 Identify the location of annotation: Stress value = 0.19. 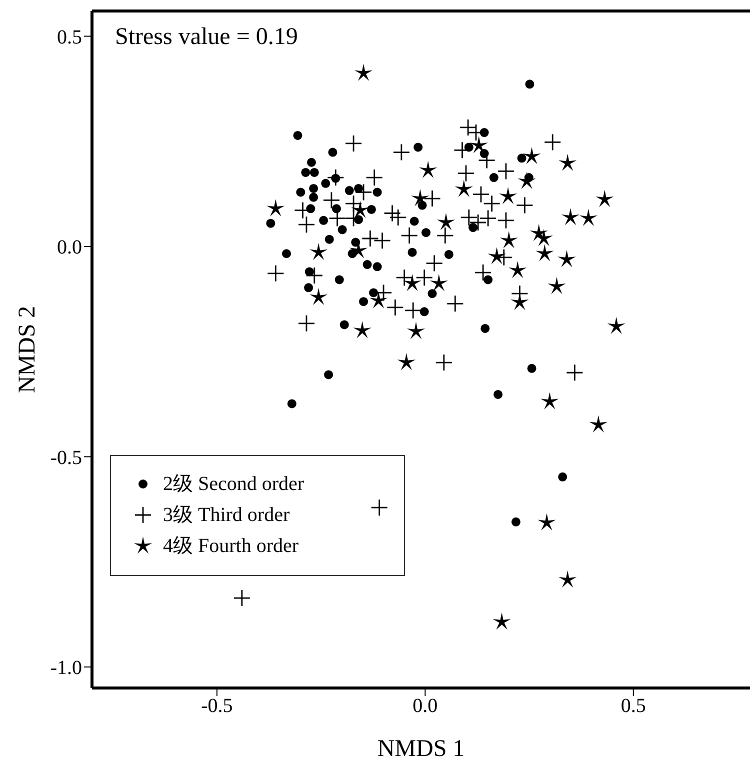
(206, 37).